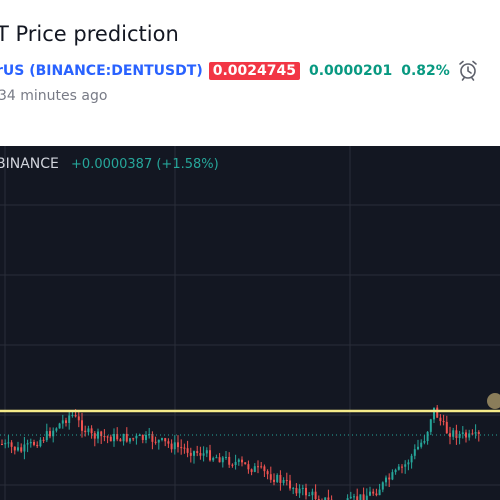 The height and width of the screenshot is (500, 500). What do you see at coordinates (425, 71) in the screenshot?
I see `price-change-percent: 0.82%` at bounding box center [425, 71].